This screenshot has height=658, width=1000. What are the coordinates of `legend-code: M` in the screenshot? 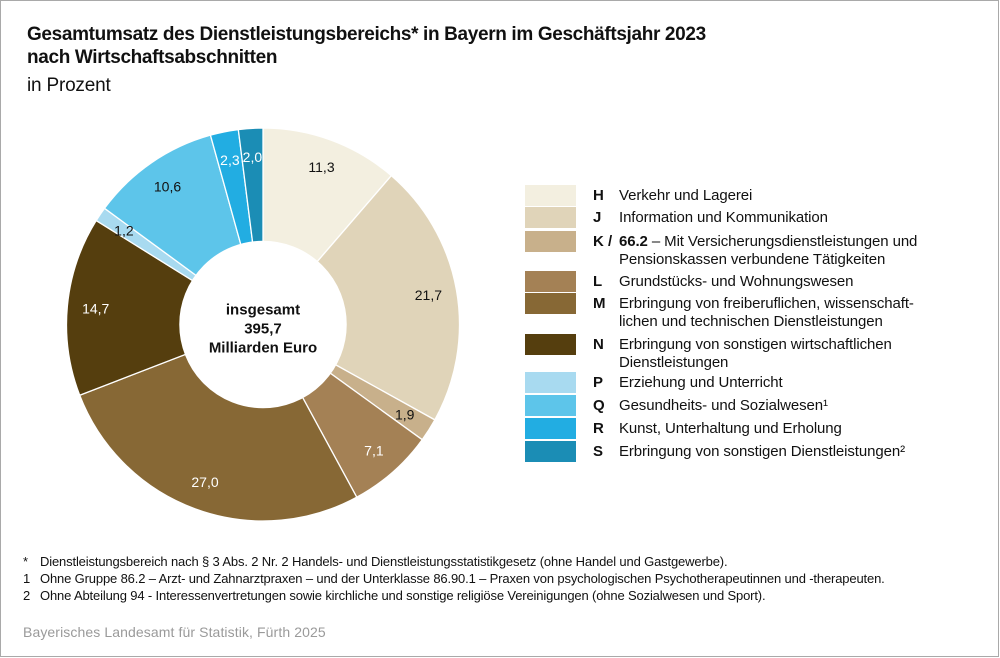 It's located at (599, 303).